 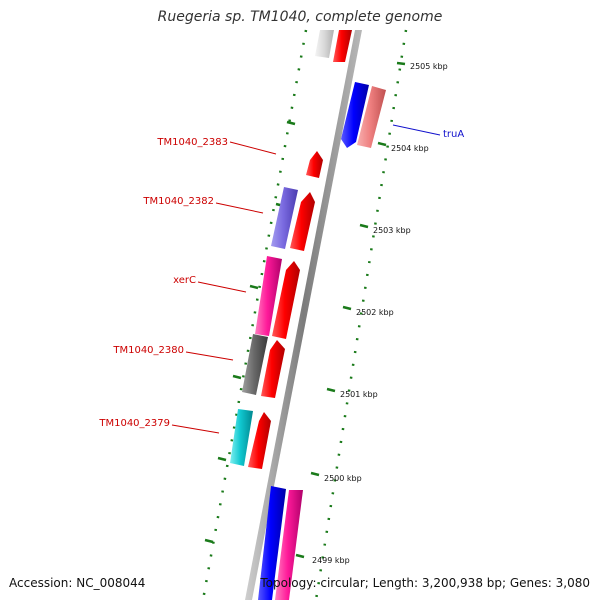 What do you see at coordinates (410, 148) in the screenshot?
I see `tick-label: 2504 kbp` at bounding box center [410, 148].